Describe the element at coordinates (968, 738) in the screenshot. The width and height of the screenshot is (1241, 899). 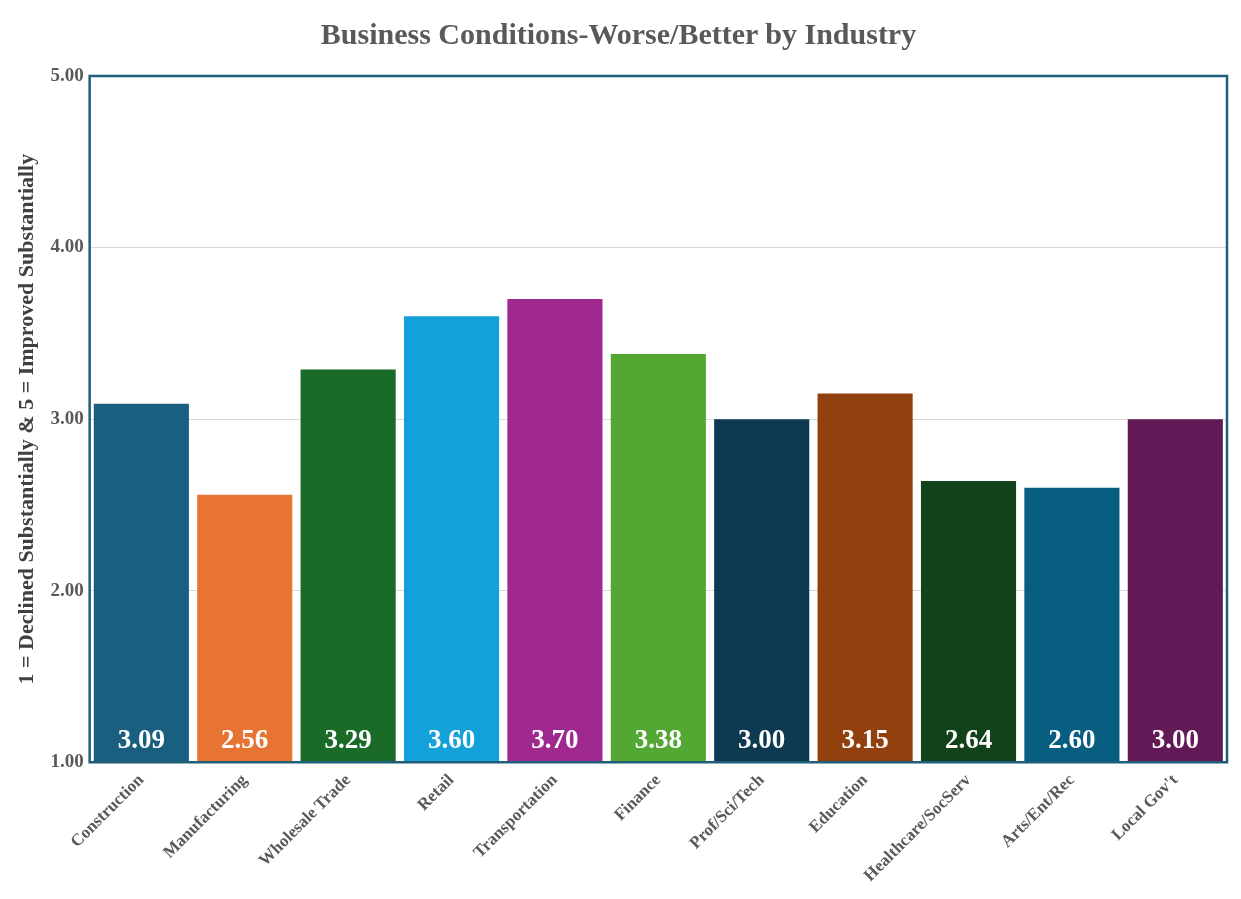
I see `data-label: 2.64` at that location.